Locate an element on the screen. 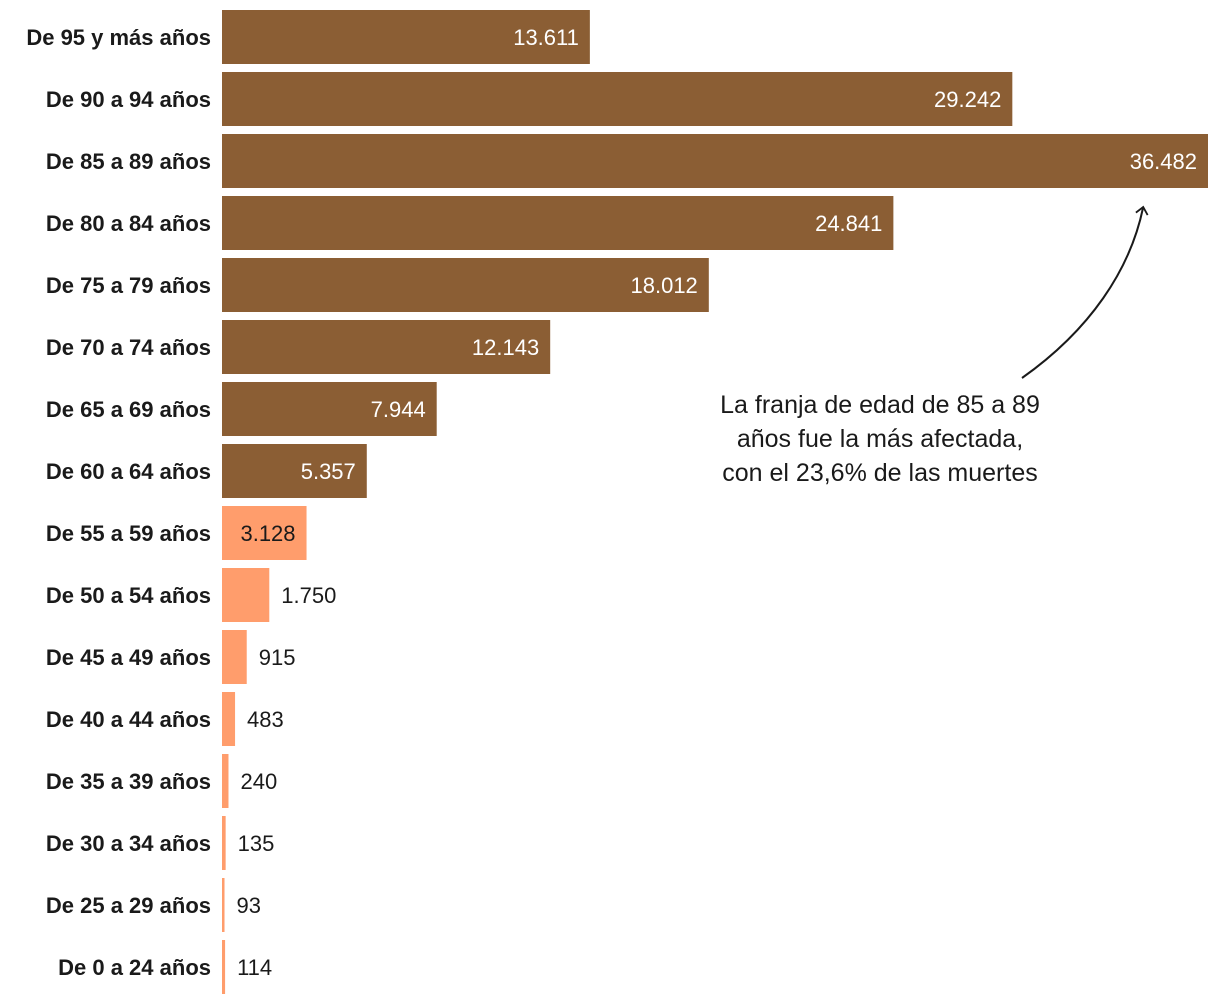  value-label: 915 is located at coordinates (277, 657).